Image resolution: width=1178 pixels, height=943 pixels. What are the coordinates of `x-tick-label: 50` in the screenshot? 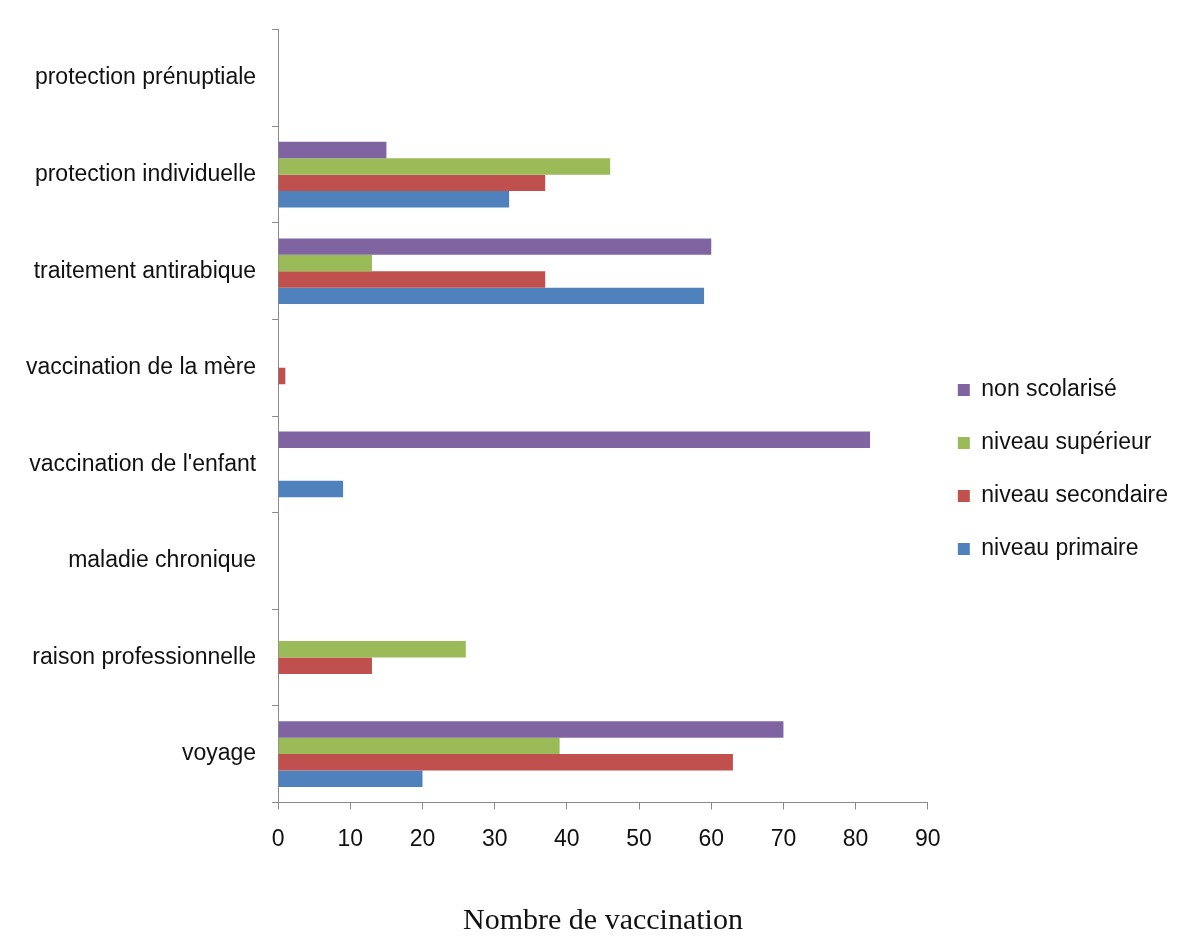 It's located at (639, 837).